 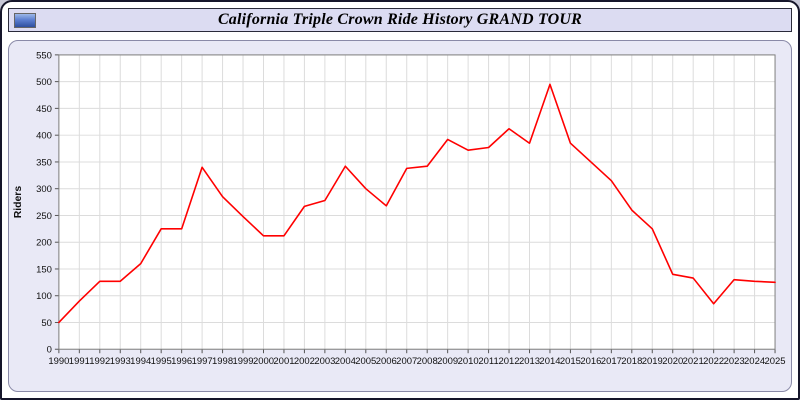 What do you see at coordinates (49, 350) in the screenshot?
I see `svg-text: 0` at bounding box center [49, 350].